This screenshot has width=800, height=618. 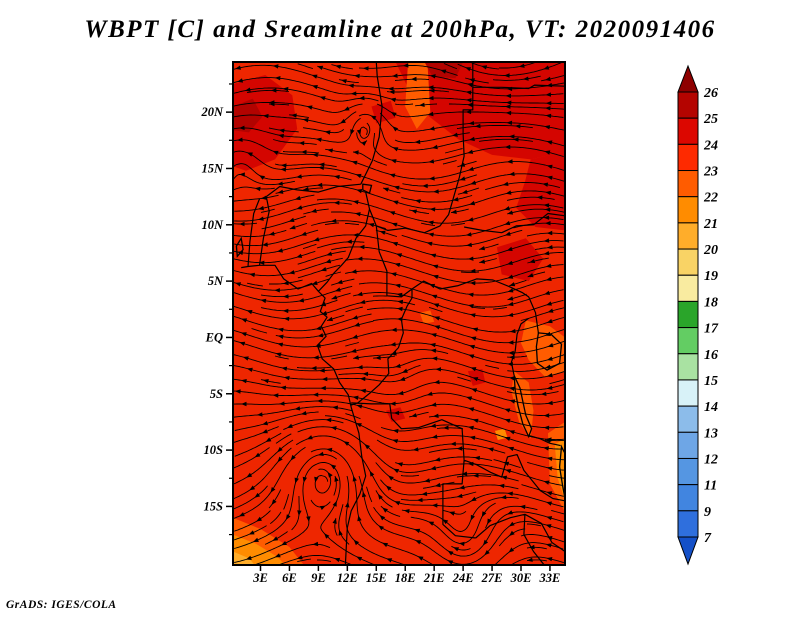 What do you see at coordinates (710, 145) in the screenshot?
I see `colorbar-label: 24` at bounding box center [710, 145].